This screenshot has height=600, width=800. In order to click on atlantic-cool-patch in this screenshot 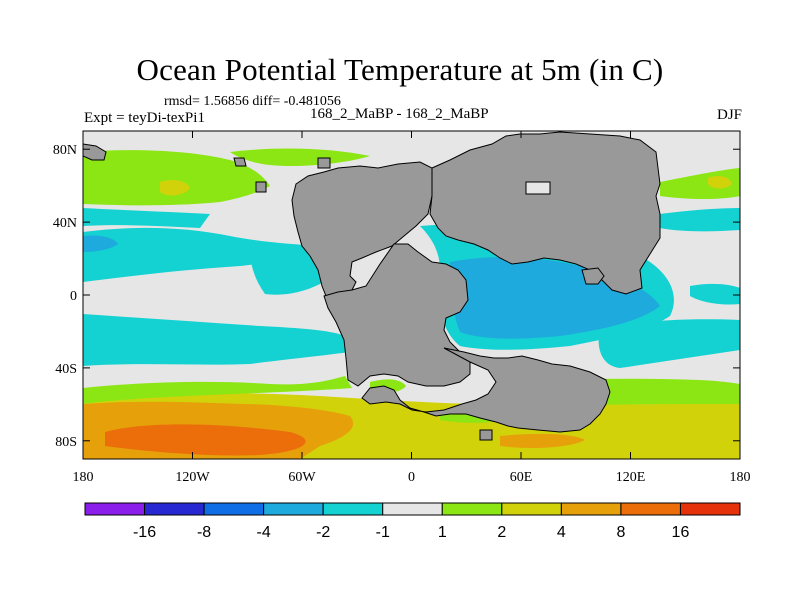, I will do `click(715, 294)`.